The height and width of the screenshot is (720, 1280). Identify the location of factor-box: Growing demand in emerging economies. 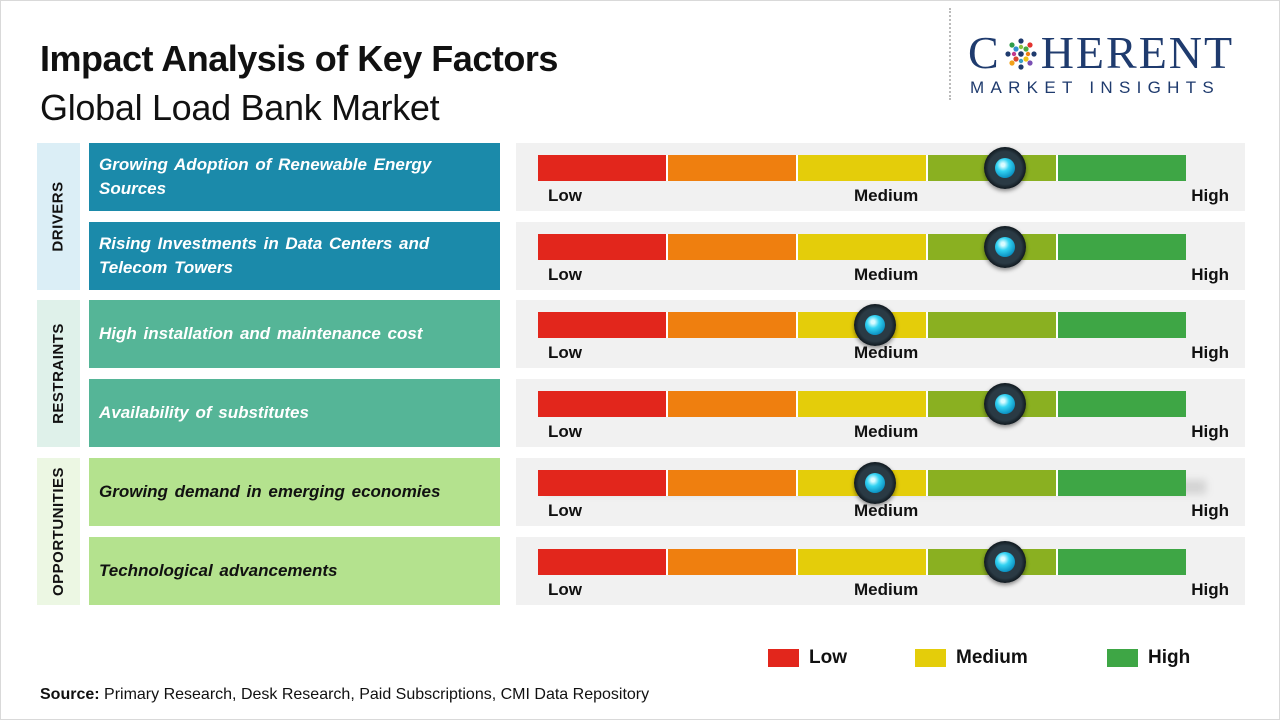
(294, 492).